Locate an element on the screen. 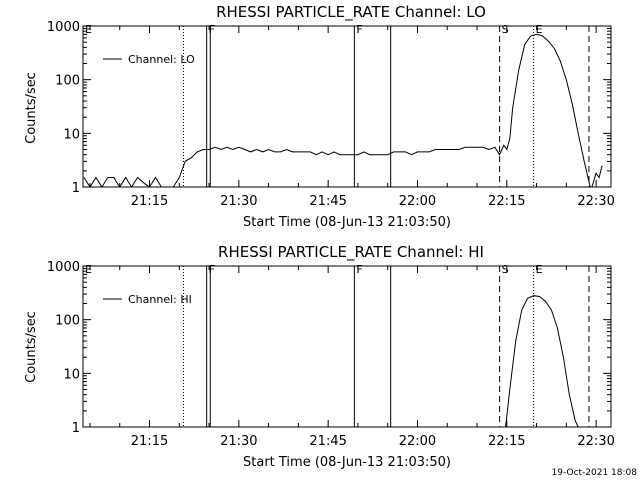 The width and height of the screenshot is (640, 480). panel-lo-title: RHESSI PARTICLE_RATE Channel: LO is located at coordinates (351, 12).